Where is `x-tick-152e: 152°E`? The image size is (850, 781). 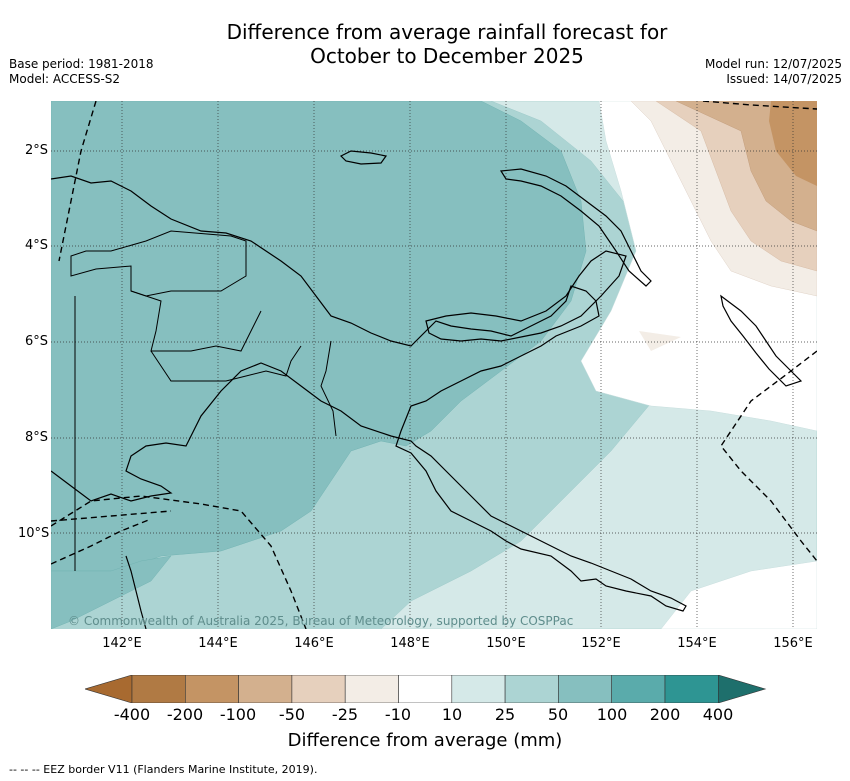 x-tick-152e: 152°E is located at coordinates (601, 643).